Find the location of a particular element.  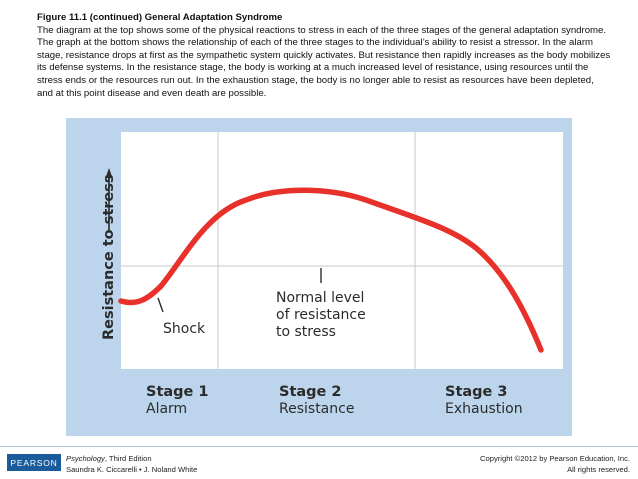

normal-label-line-2: of resistance is located at coordinates (321, 315).